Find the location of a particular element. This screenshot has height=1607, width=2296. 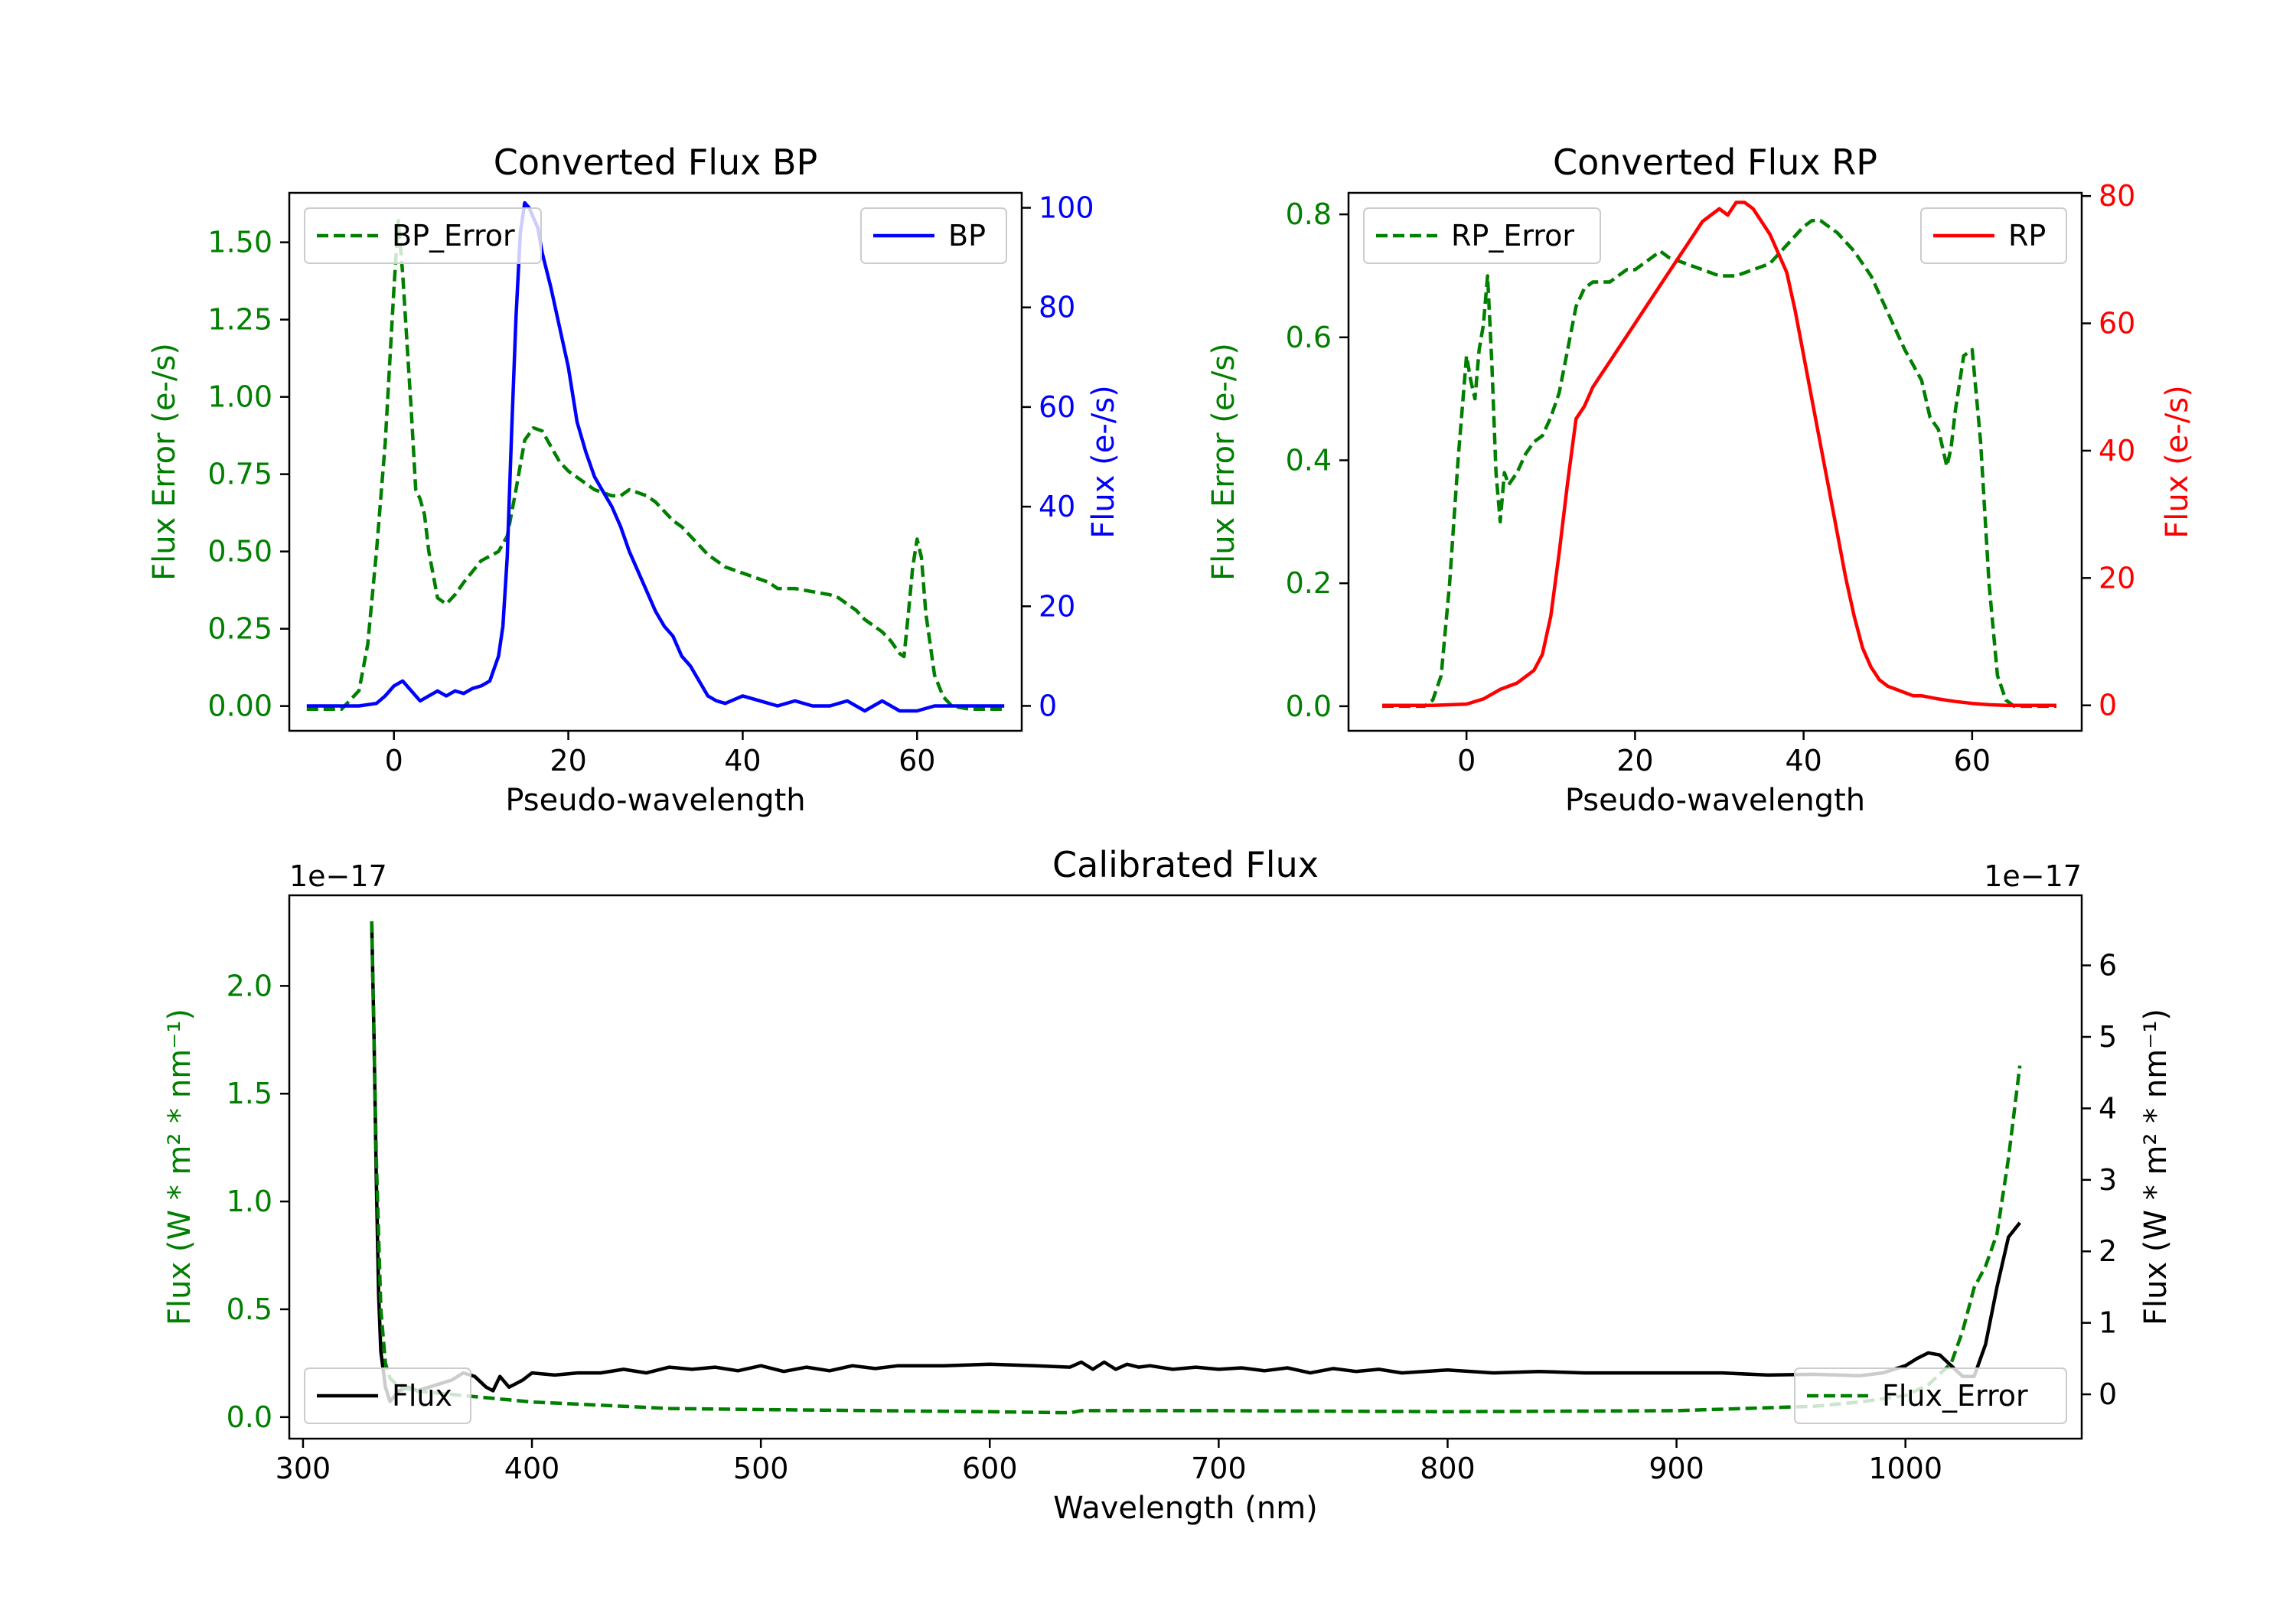

chart-title: Converted Flux BP is located at coordinates (656, 162).